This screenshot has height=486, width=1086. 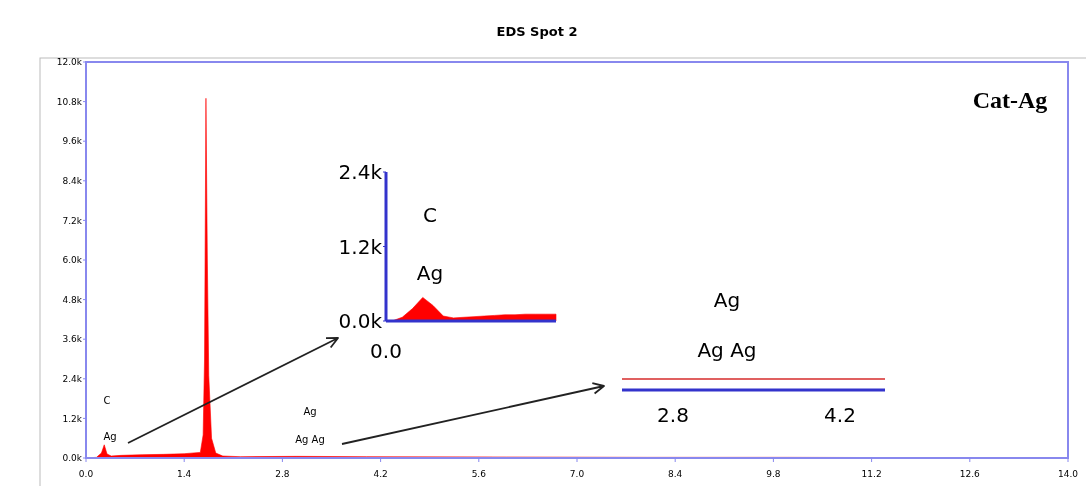 I want to click on y-tick-label: 10.8k, so click(x=69, y=101).